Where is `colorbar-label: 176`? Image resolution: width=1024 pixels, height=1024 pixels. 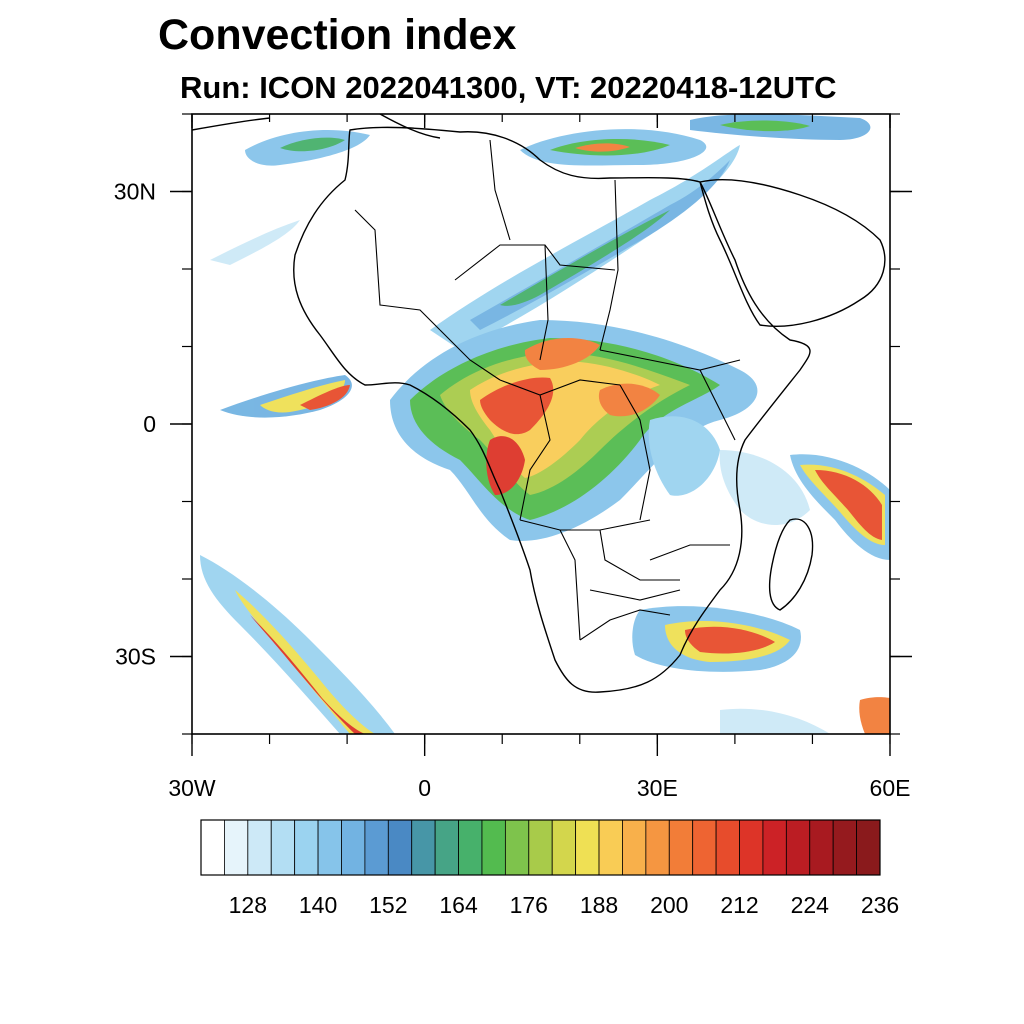
colorbar-label: 176 is located at coordinates (529, 905).